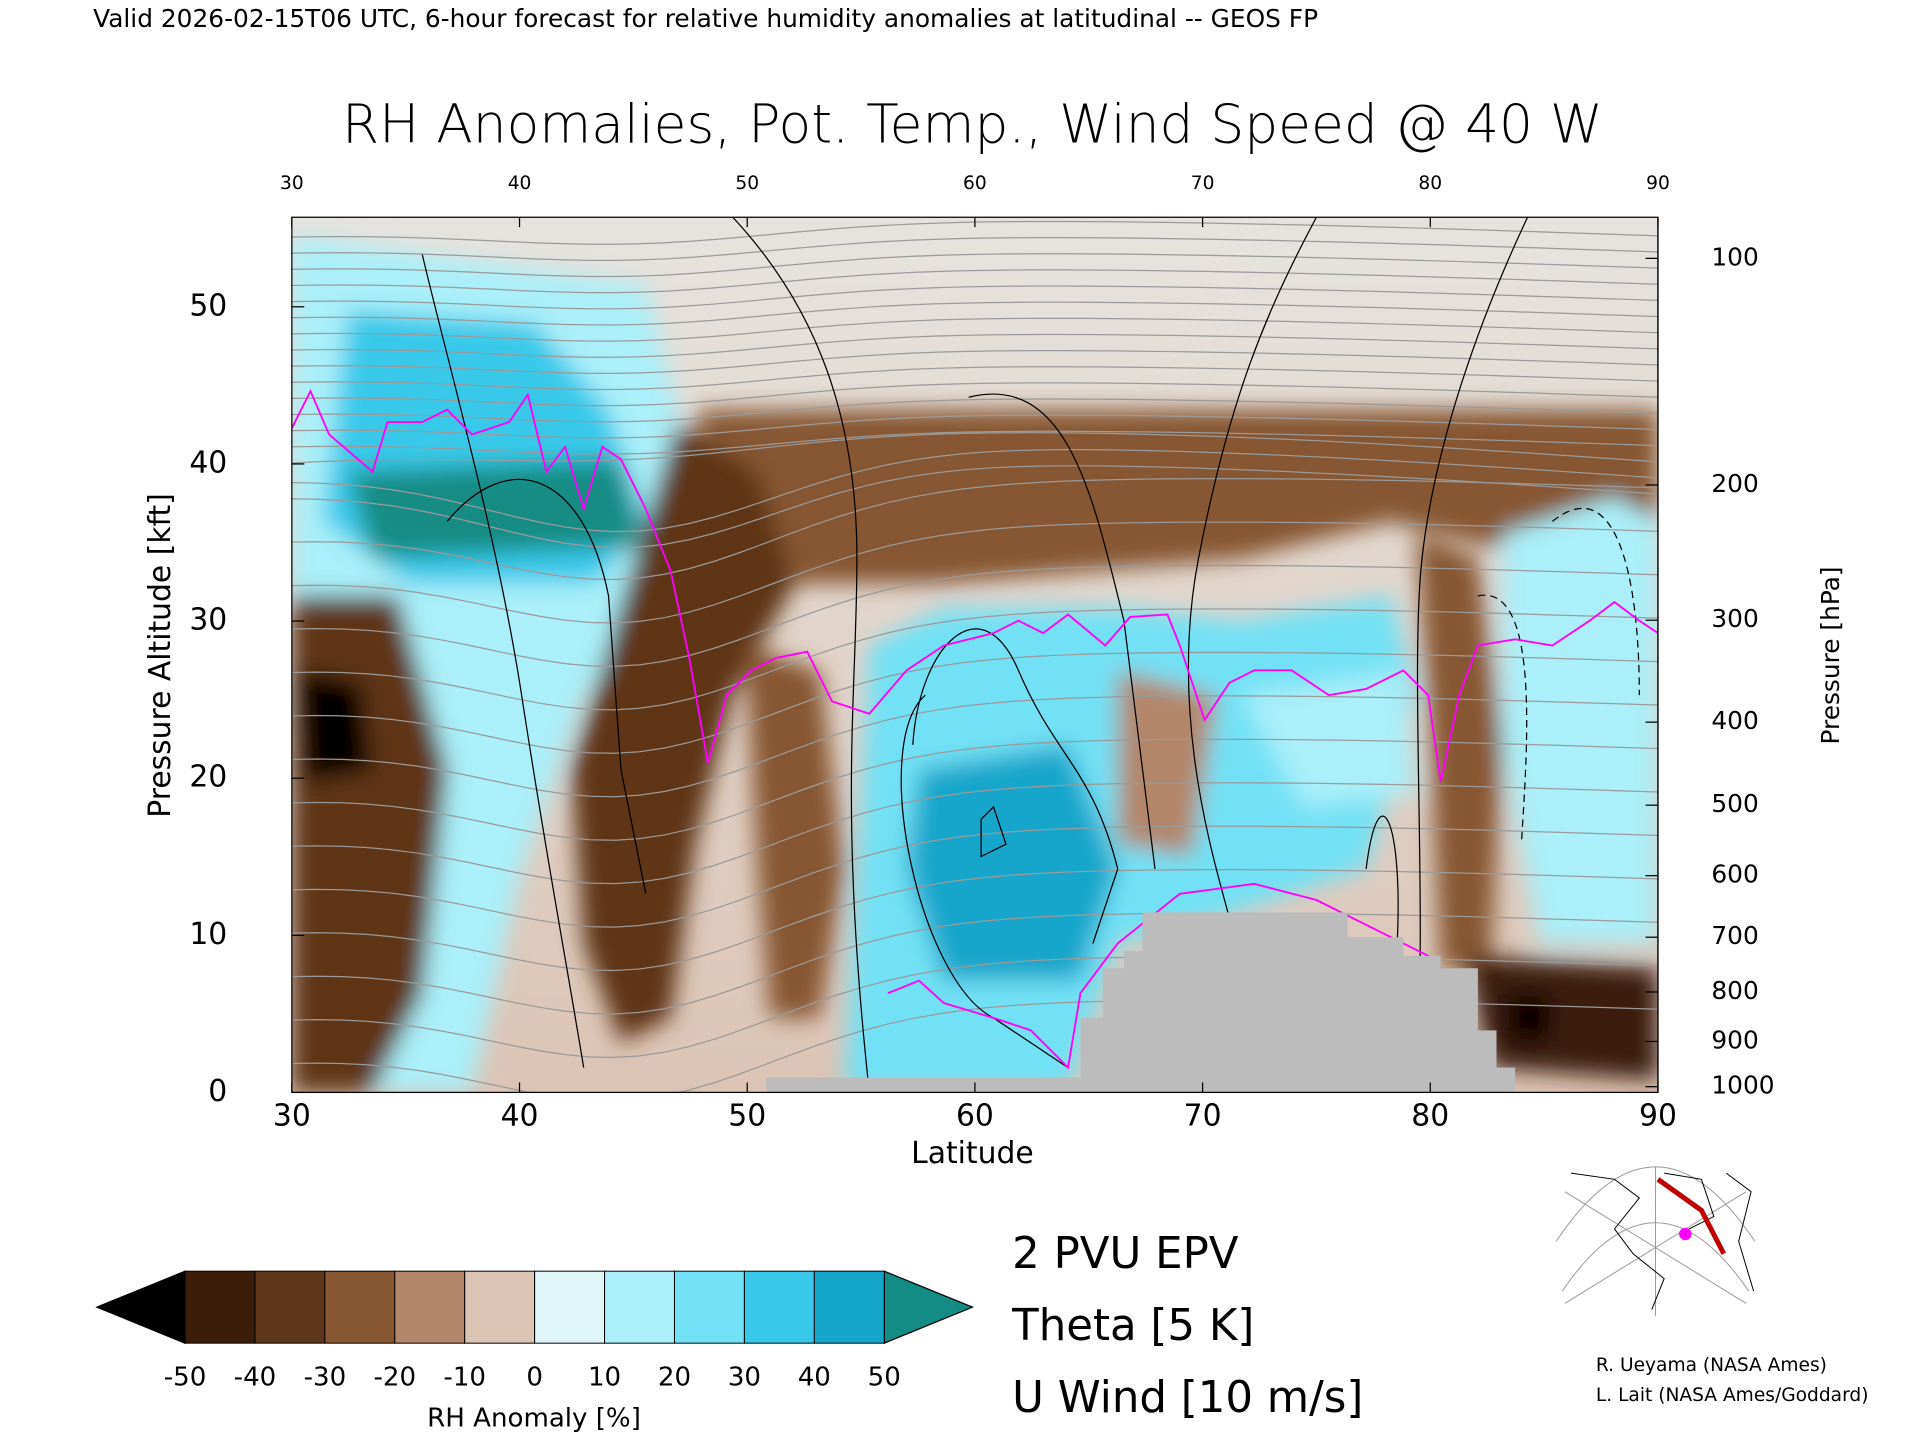  I want to click on x2-tick-label: 70, so click(1203, 183).